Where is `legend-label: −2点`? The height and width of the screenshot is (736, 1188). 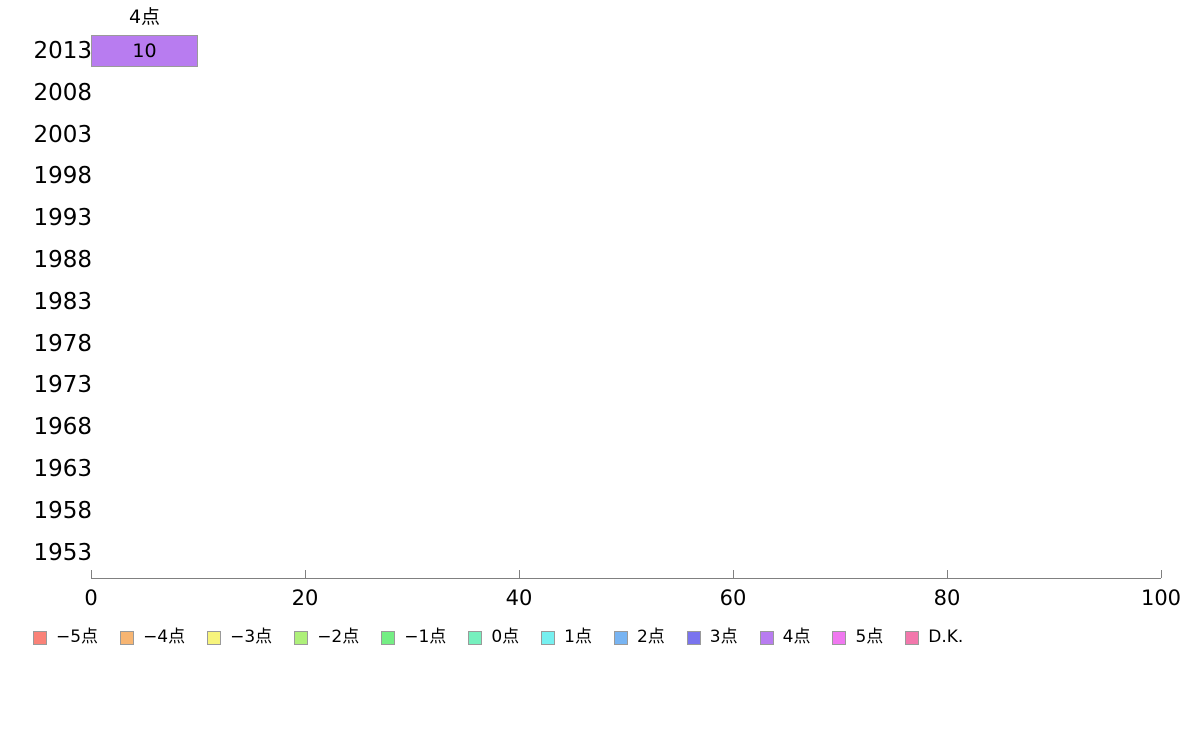
legend-label: −2点 is located at coordinates (338, 637).